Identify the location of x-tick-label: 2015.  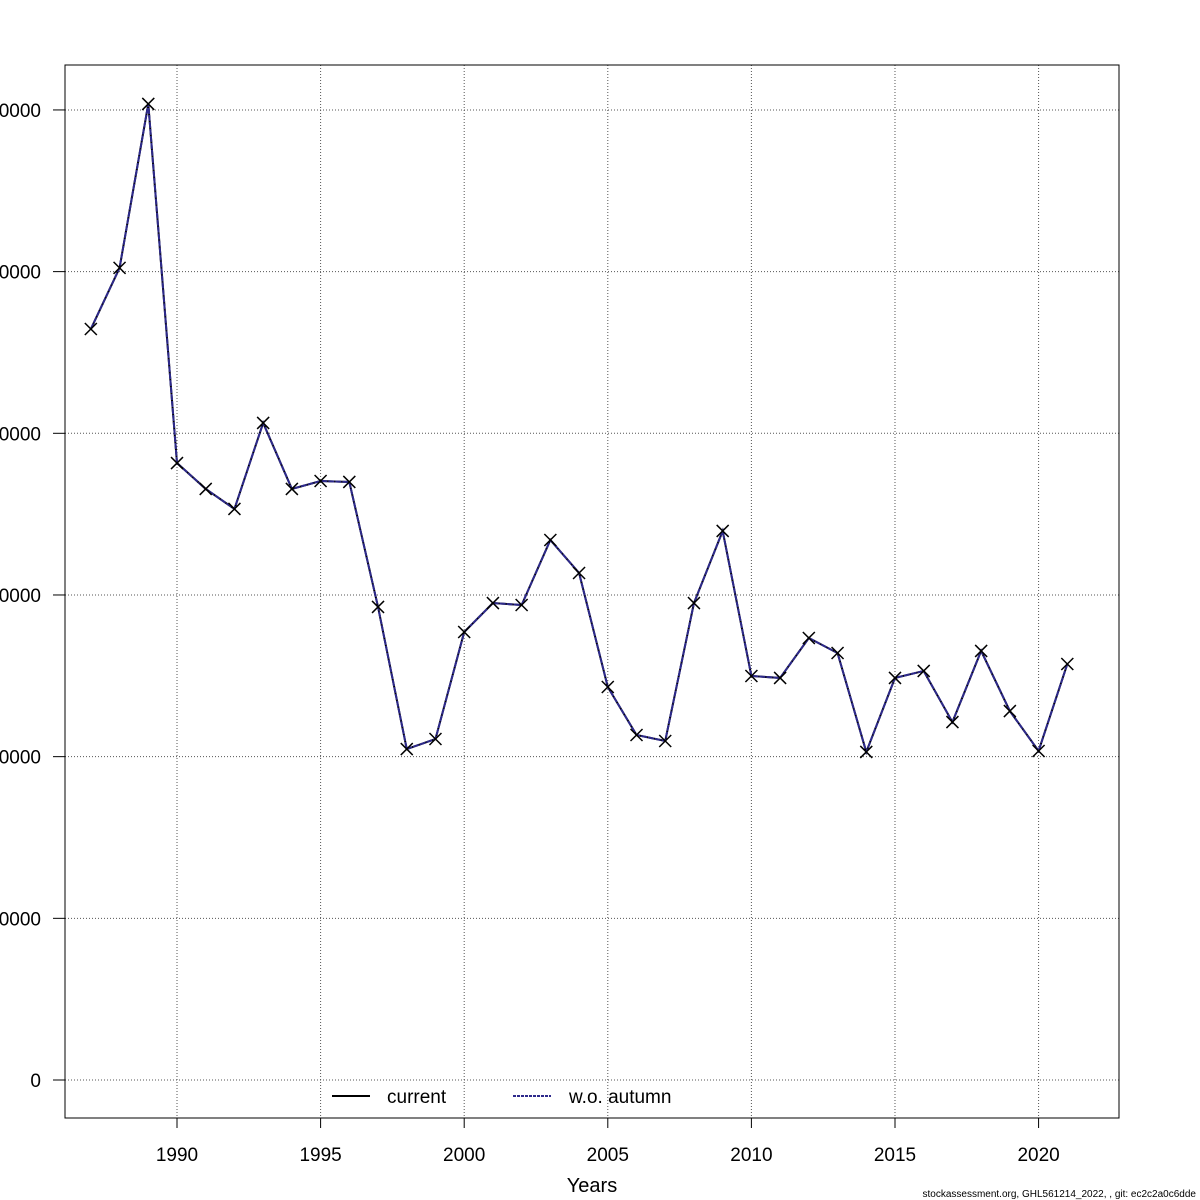
(895, 1155).